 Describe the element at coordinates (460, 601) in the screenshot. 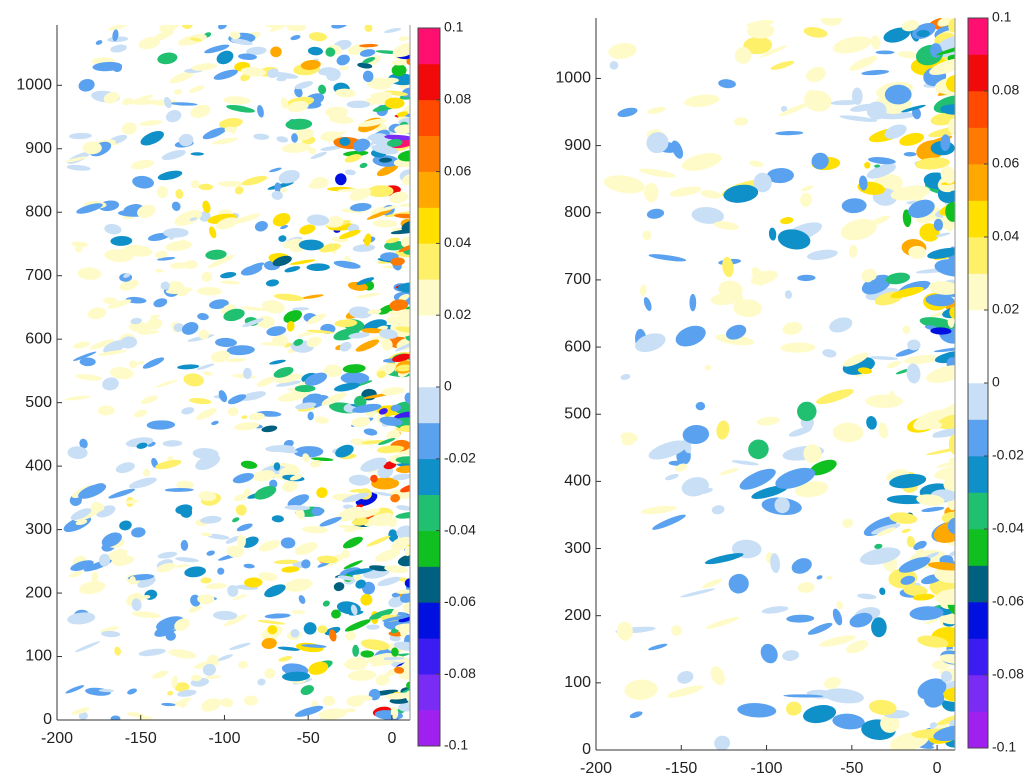

I see `colorbar-tick-label: -0.06` at that location.